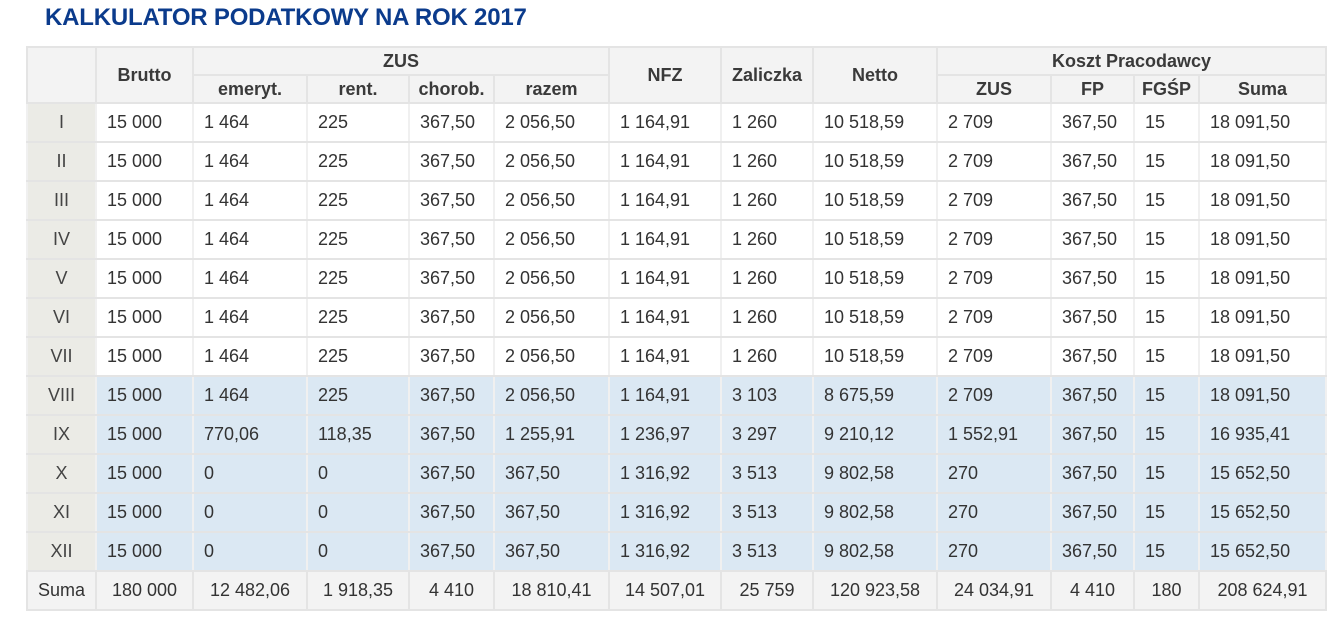 Image resolution: width=1340 pixels, height=634 pixels. I want to click on sum-cell: 25 759, so click(767, 590).